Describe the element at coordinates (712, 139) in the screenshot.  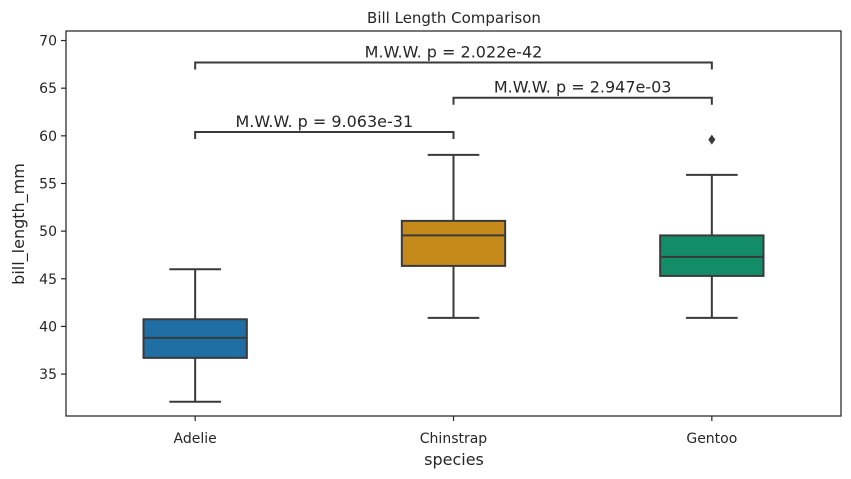
I see `outlier-point` at that location.